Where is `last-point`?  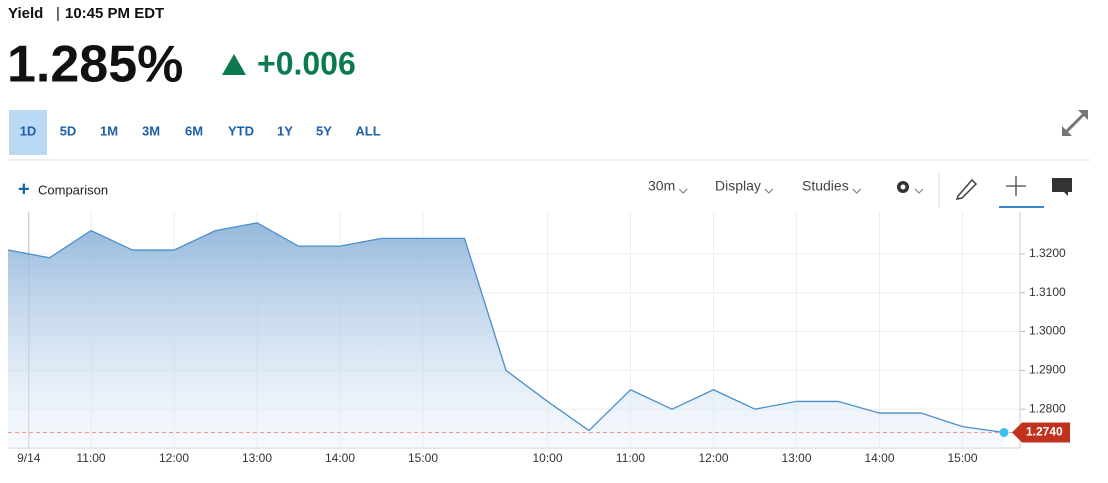
last-point is located at coordinates (1004, 432).